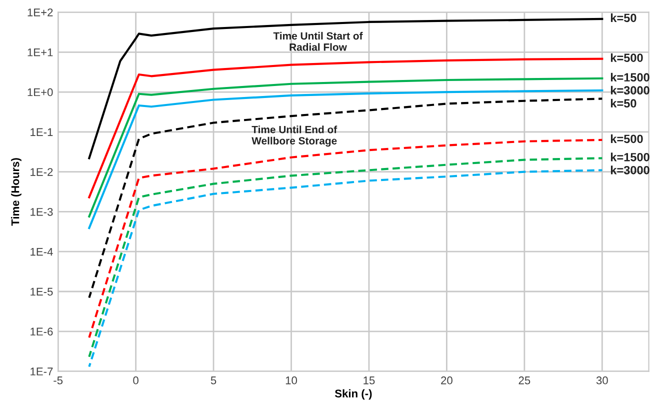 The width and height of the screenshot is (660, 408). Describe the element at coordinates (40, 12) in the screenshot. I see `y-tick-label: 1E+2` at that location.